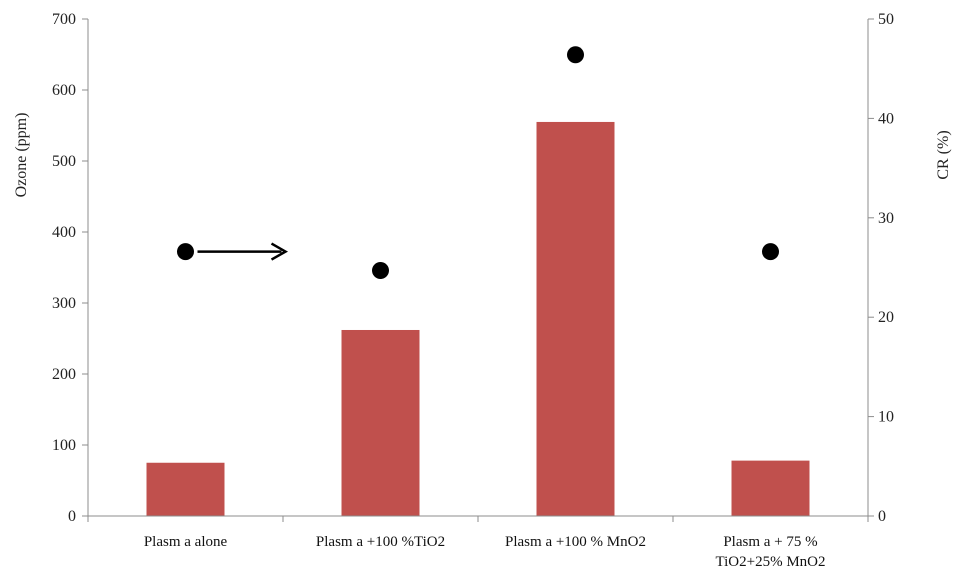  What do you see at coordinates (279, 251) in the screenshot?
I see `arrow-head` at bounding box center [279, 251].